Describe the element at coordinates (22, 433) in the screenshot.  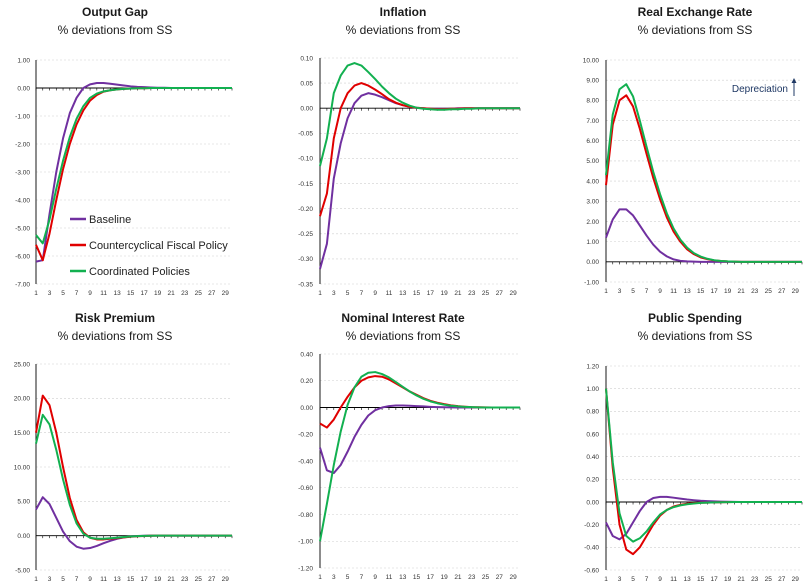
I see `y-tick-label: 15.00` at that location.